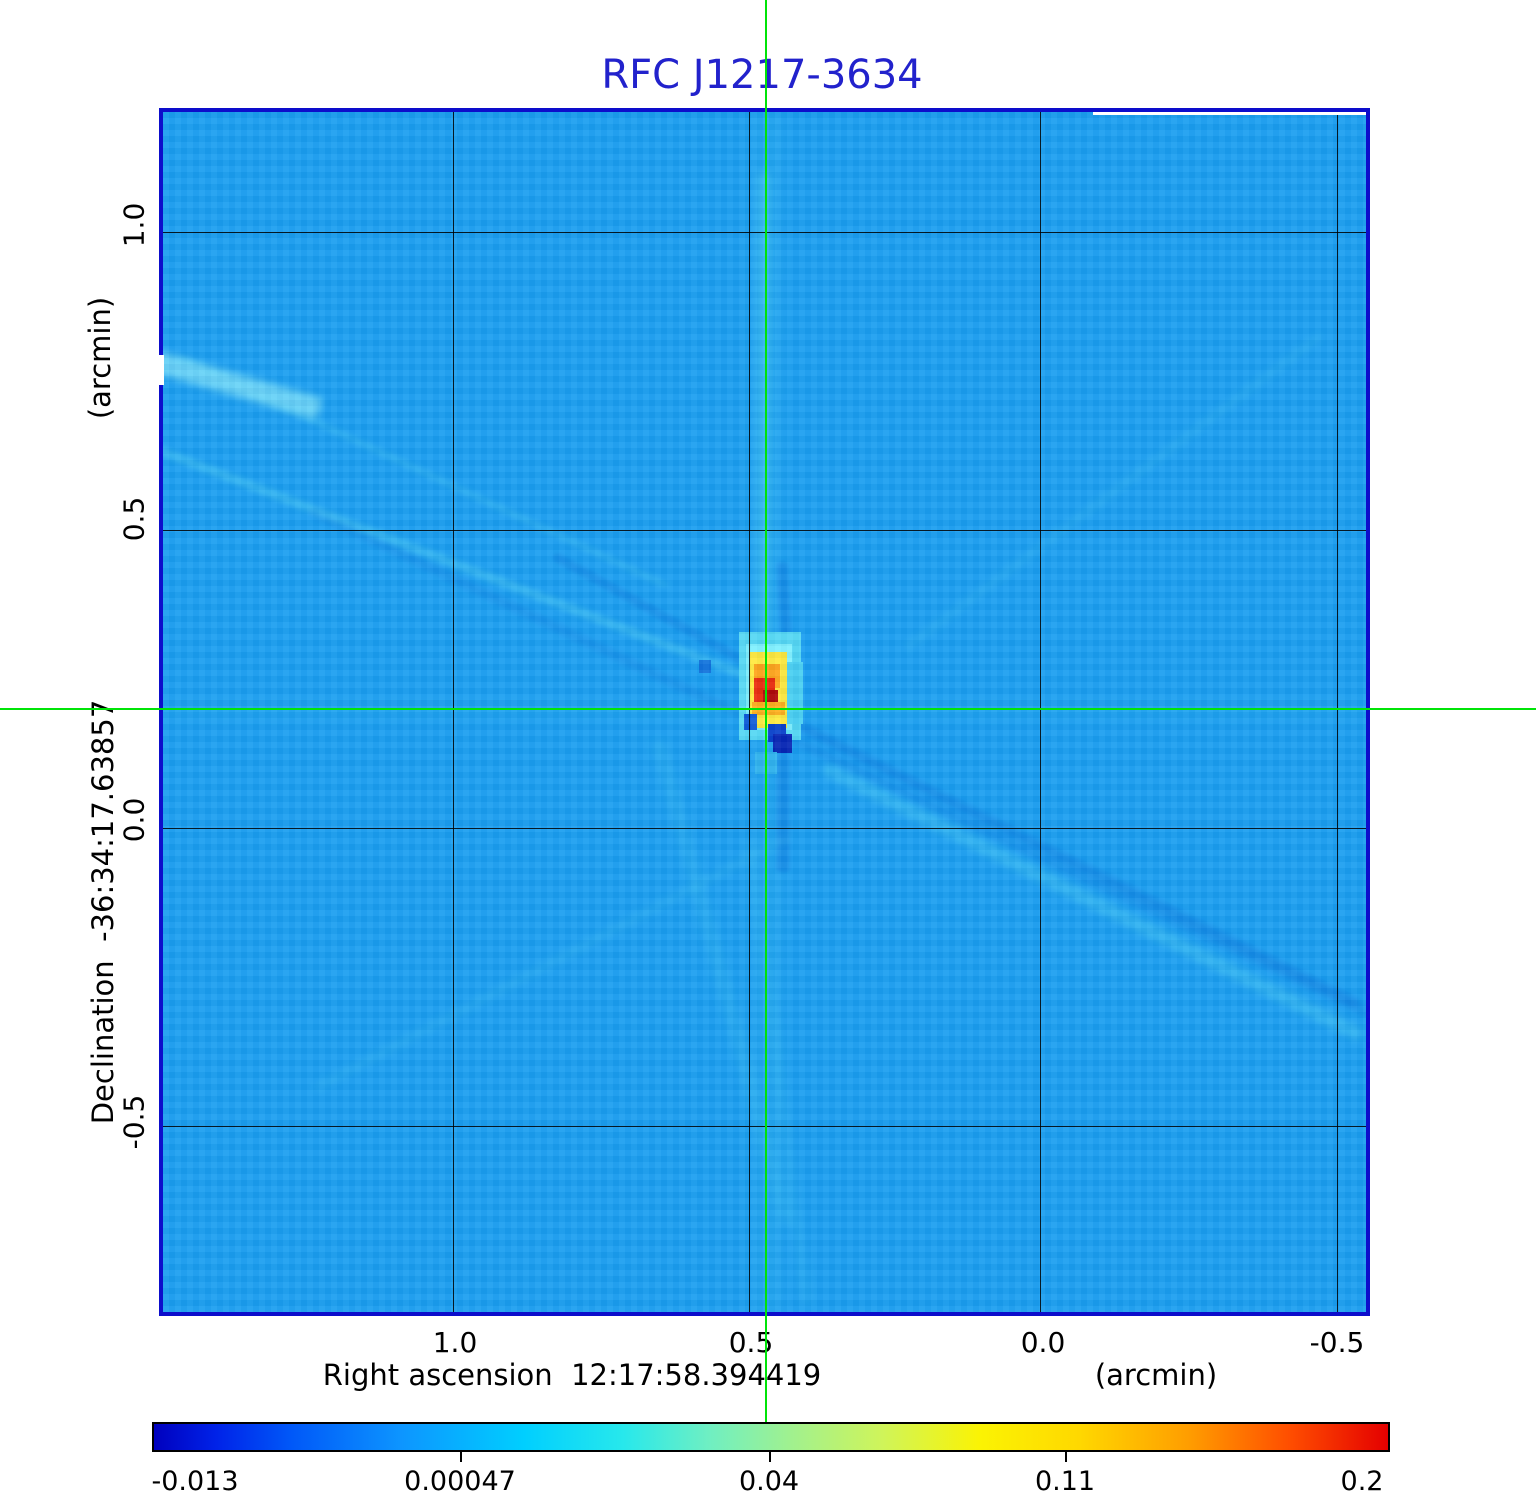 The width and height of the screenshot is (1536, 1511). I want to click on y-tick-label: 0.0, so click(134, 820).